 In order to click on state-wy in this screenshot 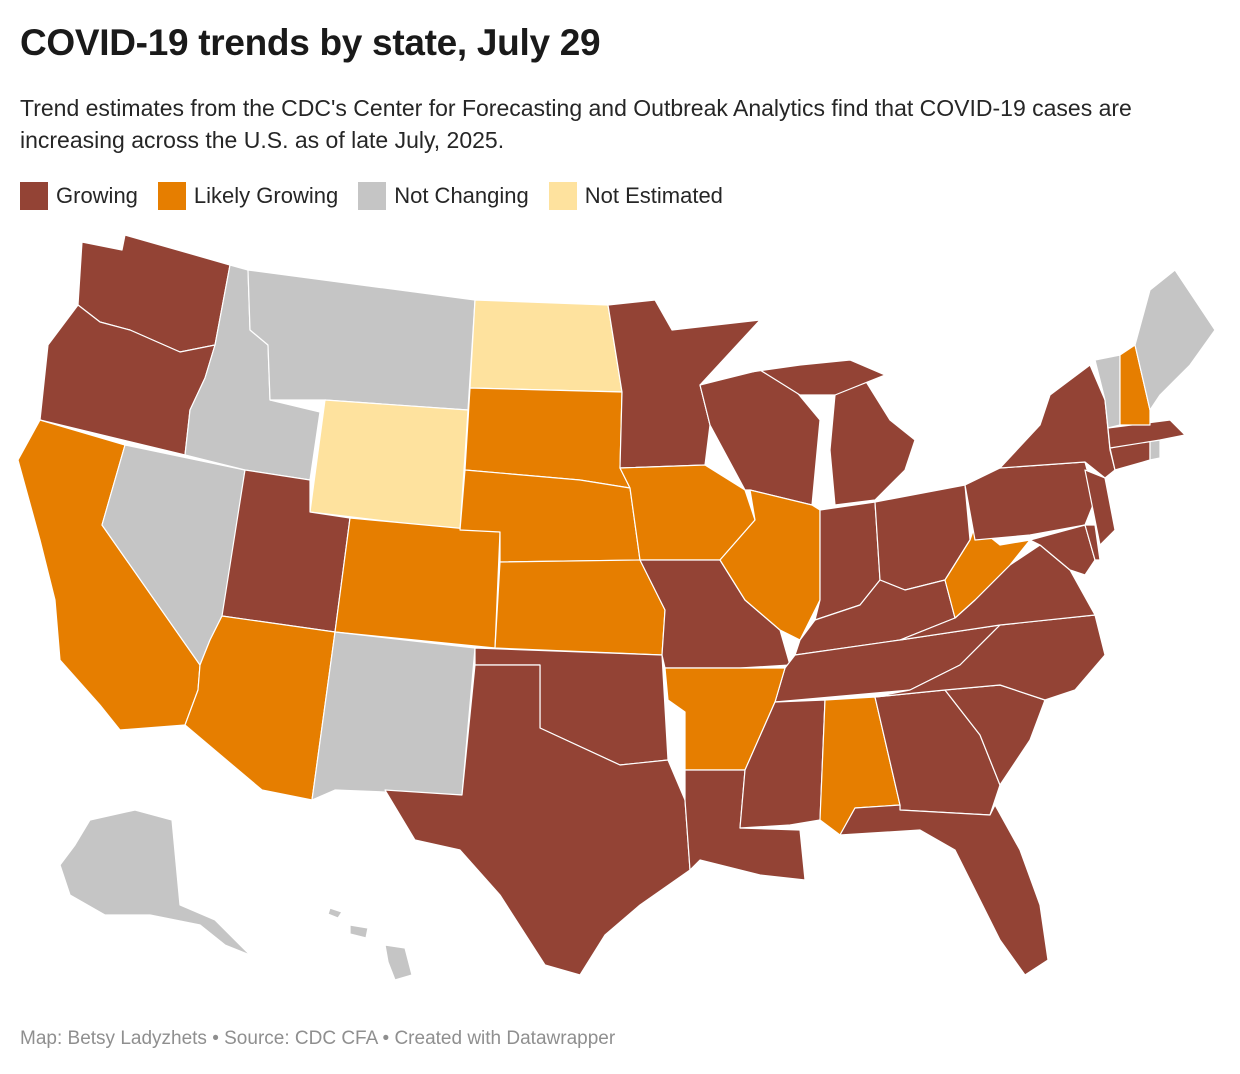, I will do `click(389, 465)`.